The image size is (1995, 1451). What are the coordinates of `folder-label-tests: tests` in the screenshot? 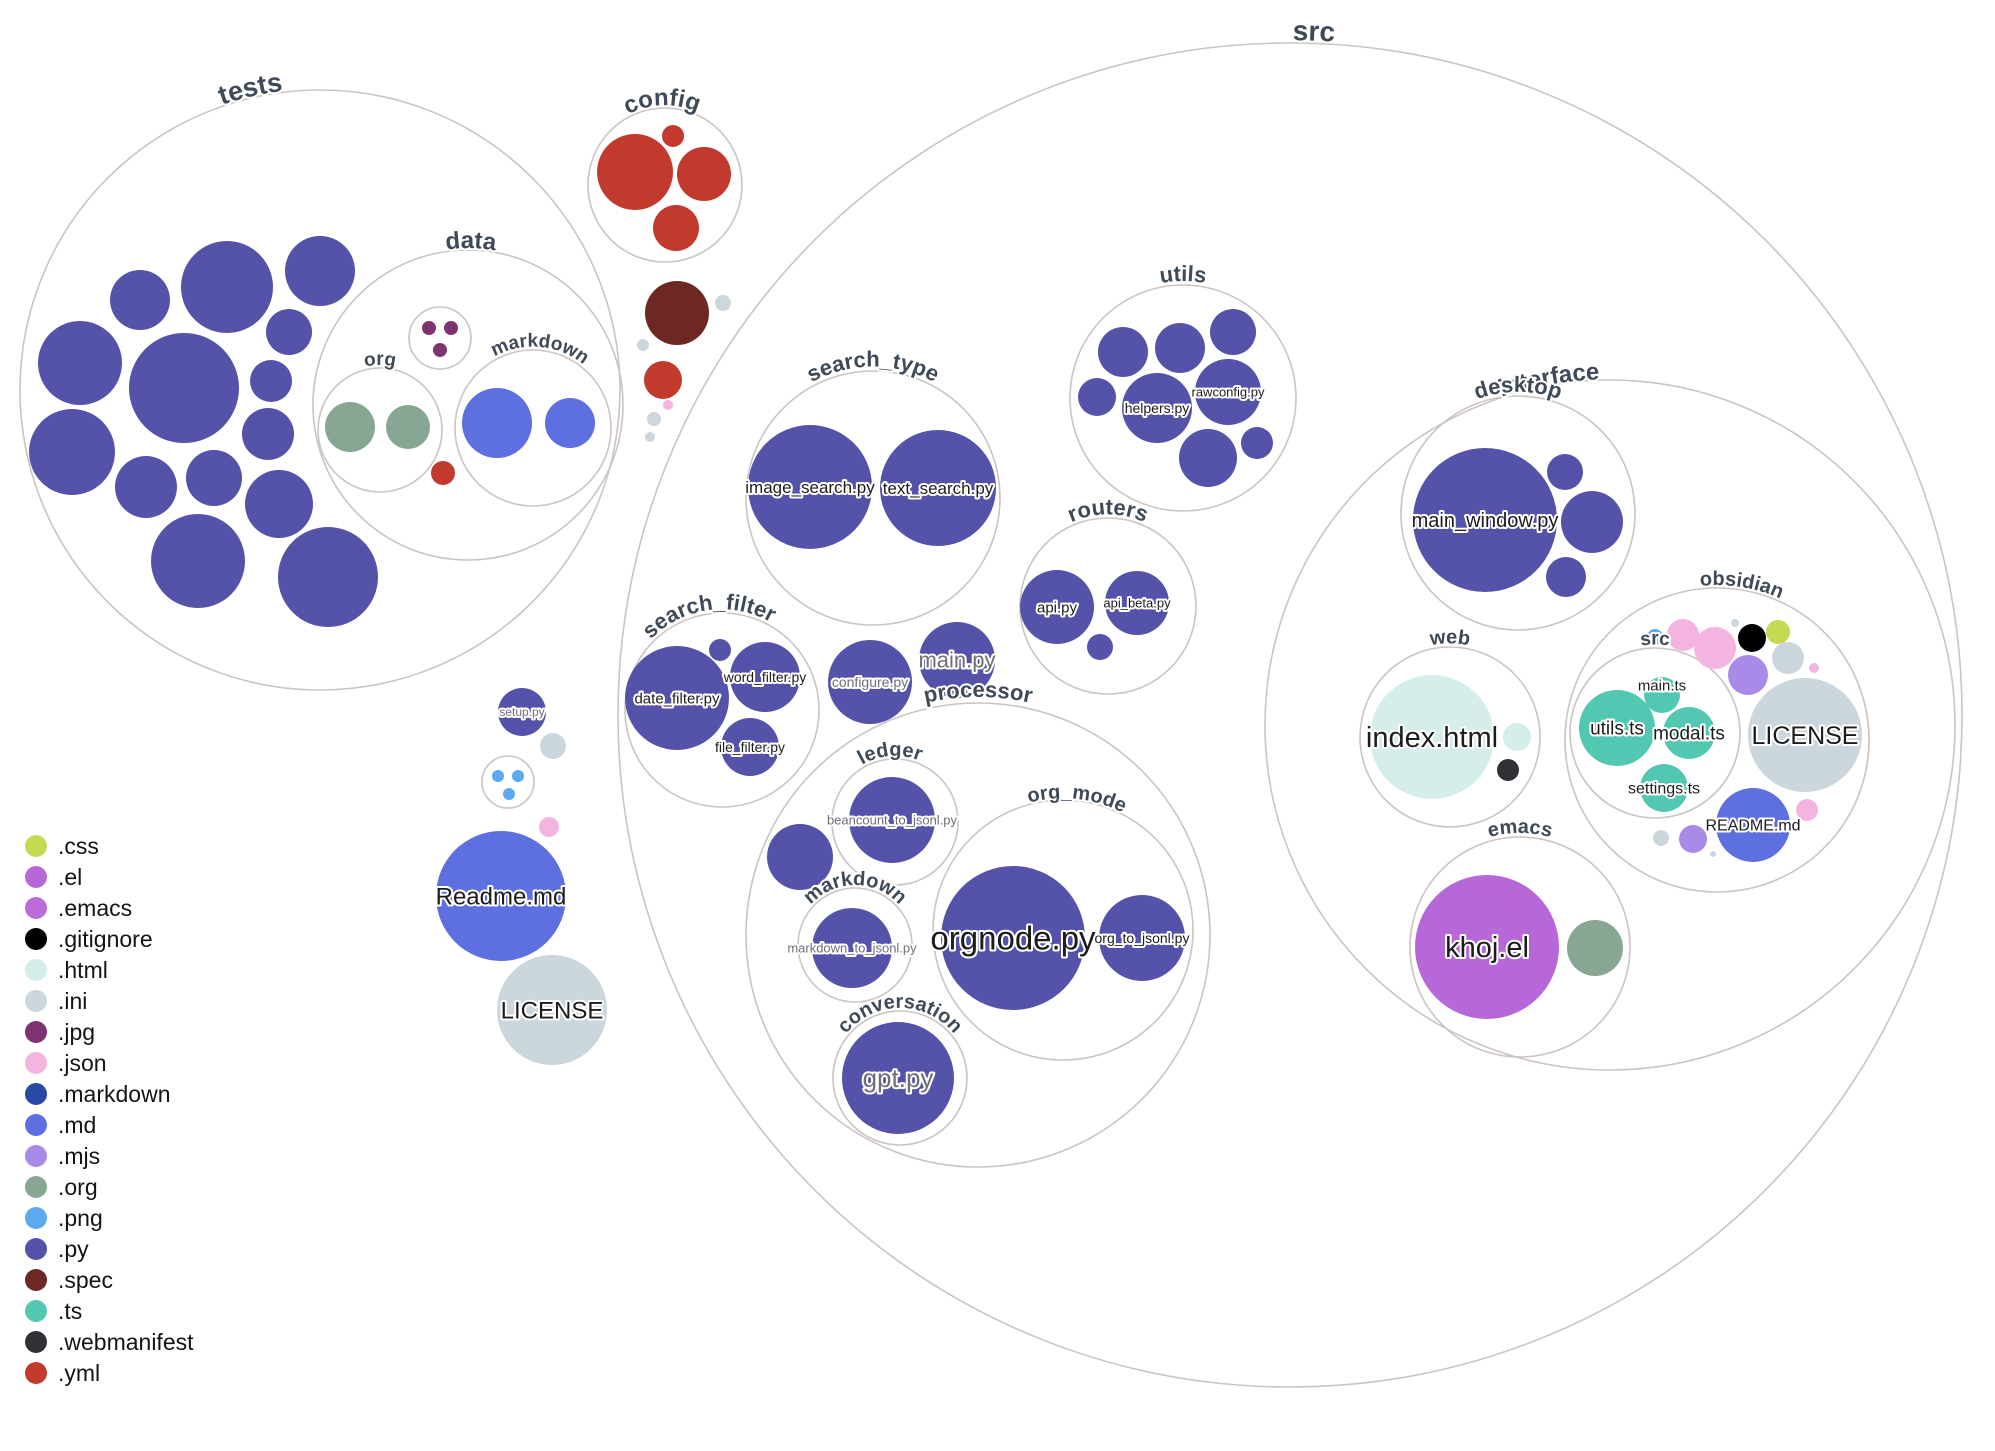 It's located at (249, 89).